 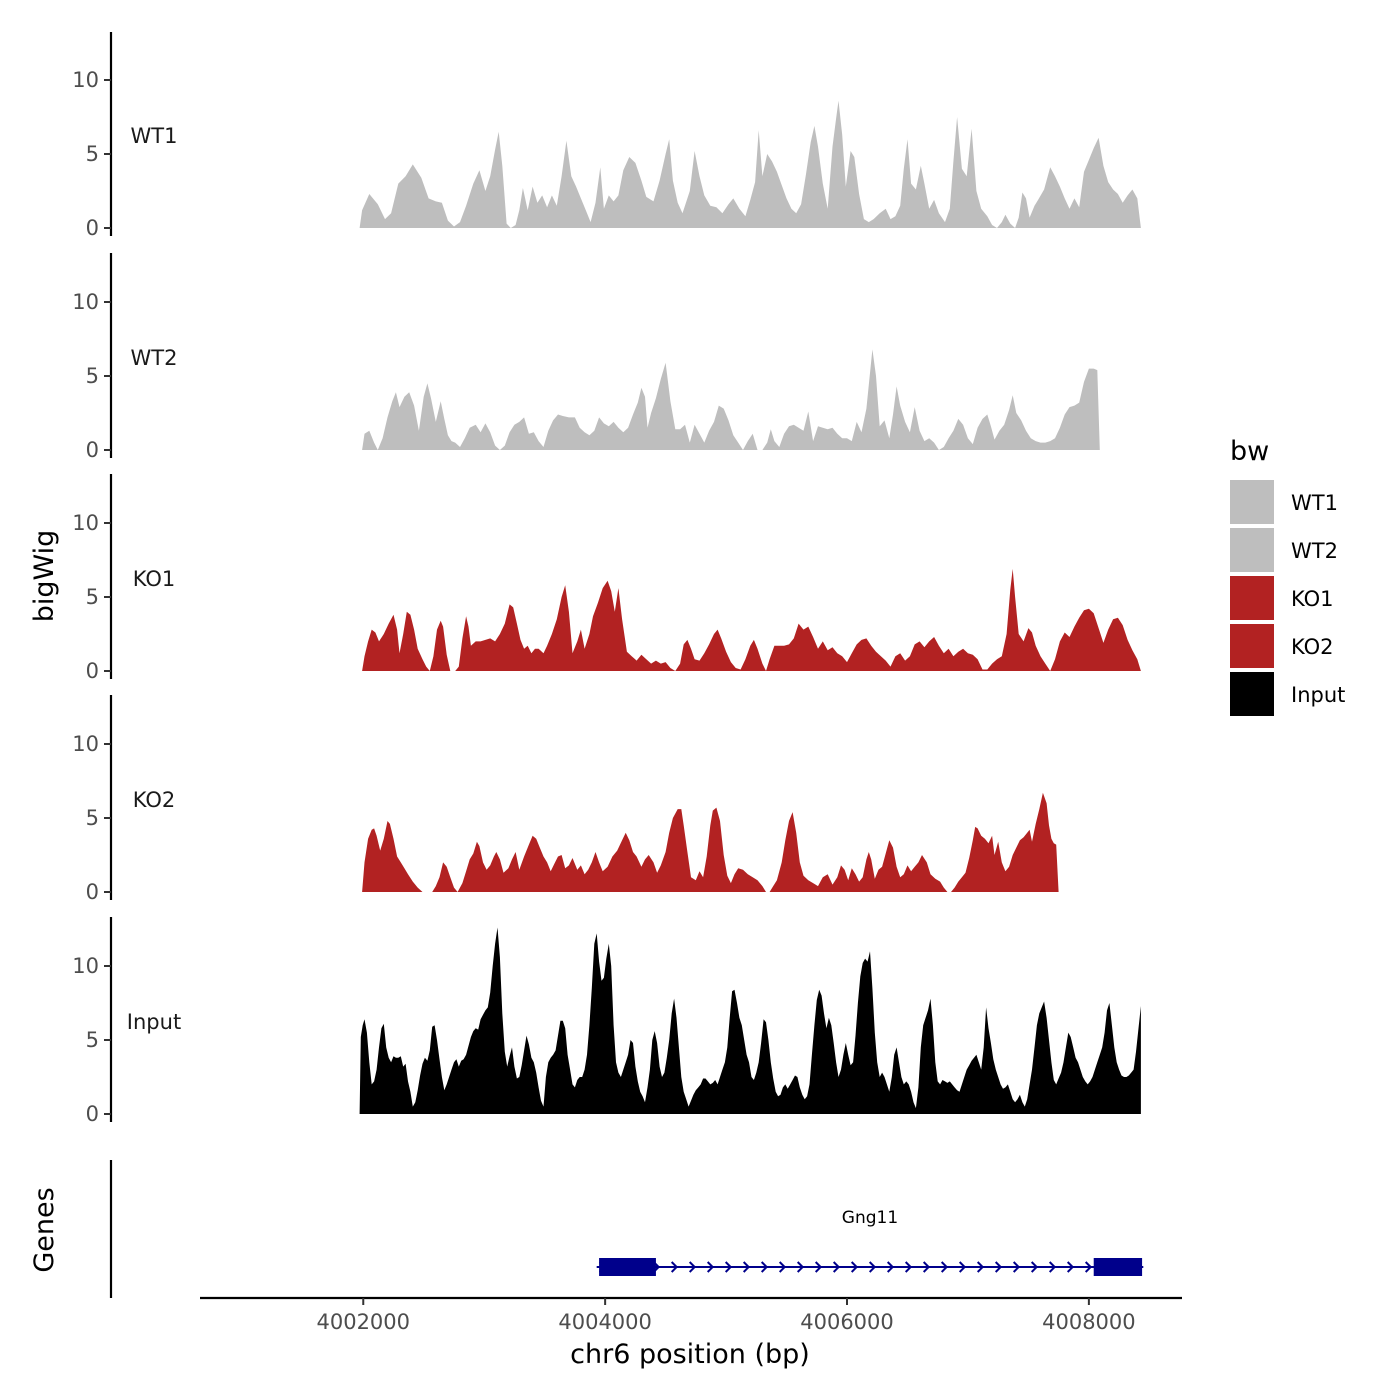 I want to click on x-tick-label: 4004000, so click(x=605, y=1322).